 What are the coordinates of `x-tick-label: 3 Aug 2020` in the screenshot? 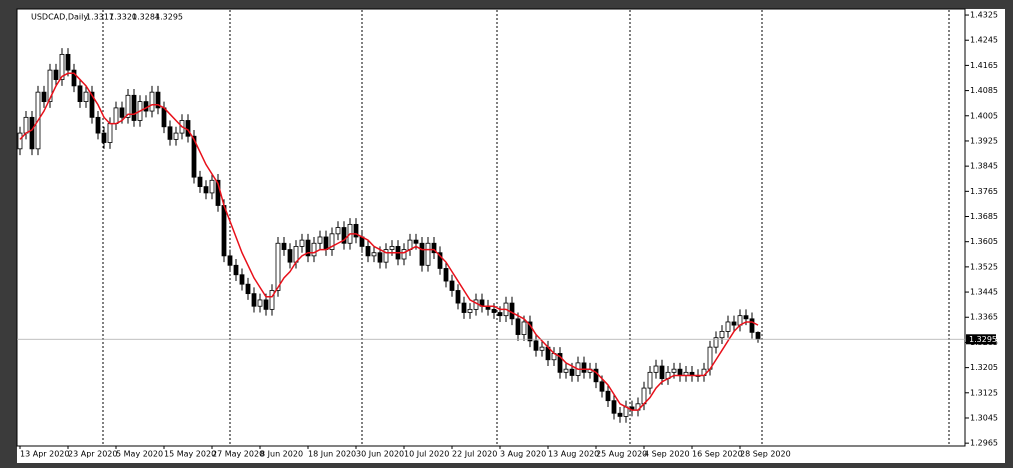 It's located at (523, 454).